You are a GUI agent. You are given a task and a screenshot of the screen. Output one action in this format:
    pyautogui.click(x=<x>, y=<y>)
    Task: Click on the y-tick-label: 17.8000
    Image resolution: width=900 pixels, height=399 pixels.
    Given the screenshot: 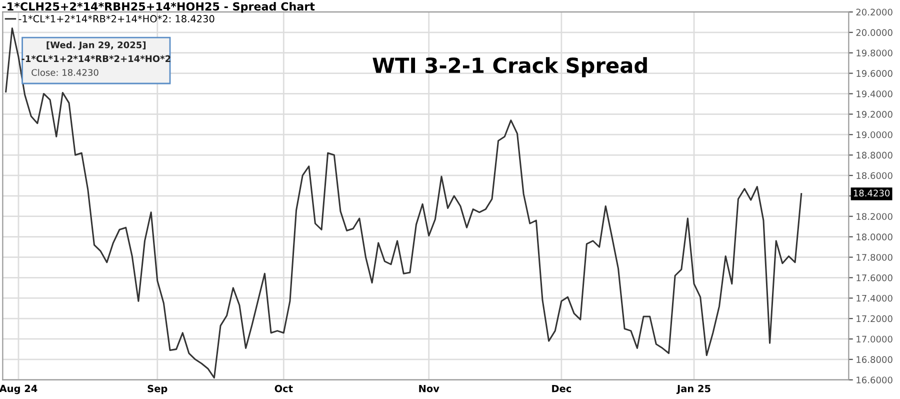 What is the action you would take?
    pyautogui.click(x=874, y=257)
    